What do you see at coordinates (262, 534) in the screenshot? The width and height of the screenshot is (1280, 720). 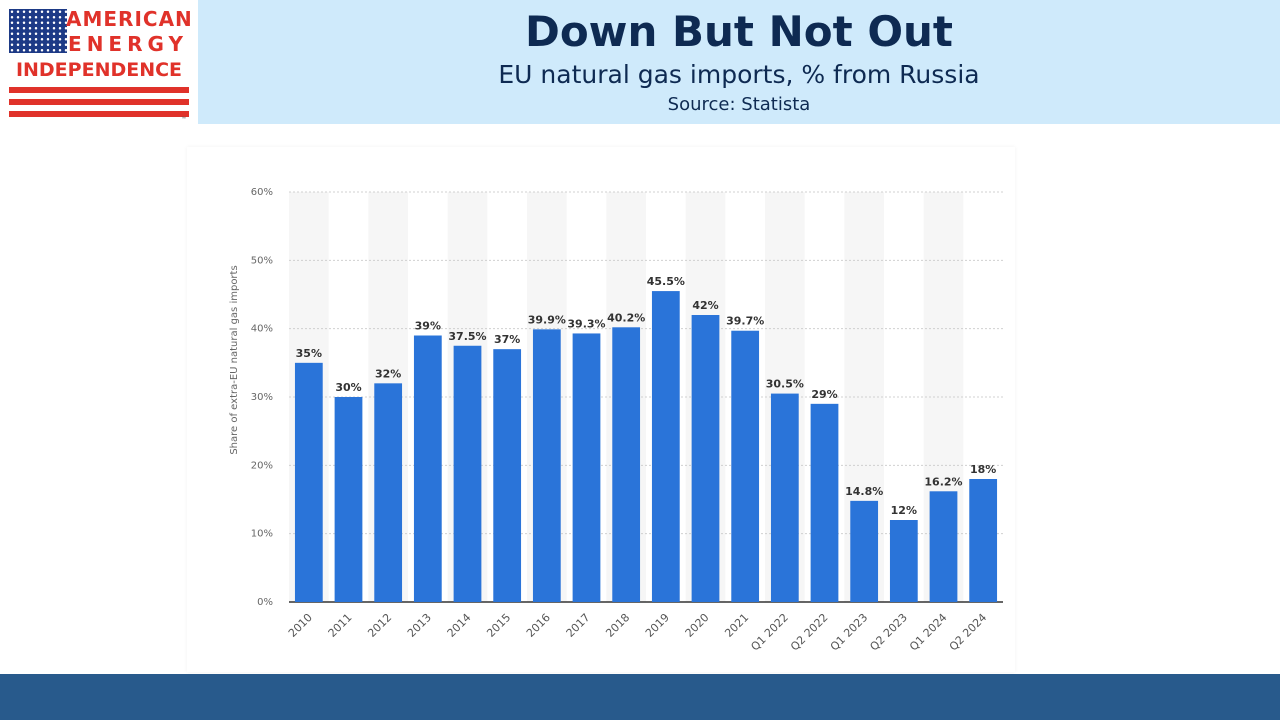 I see `y-tick-label: 10%` at bounding box center [262, 534].